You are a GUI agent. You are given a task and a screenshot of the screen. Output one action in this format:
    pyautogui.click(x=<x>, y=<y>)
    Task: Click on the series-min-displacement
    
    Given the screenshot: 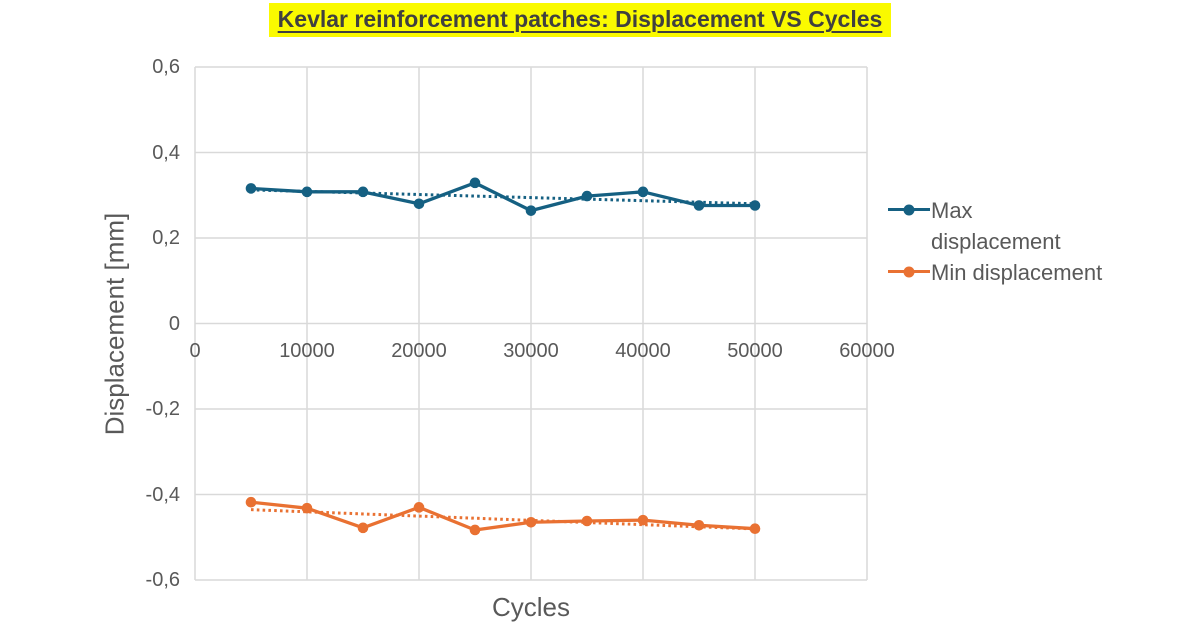 What is the action you would take?
    pyautogui.click(x=503, y=516)
    